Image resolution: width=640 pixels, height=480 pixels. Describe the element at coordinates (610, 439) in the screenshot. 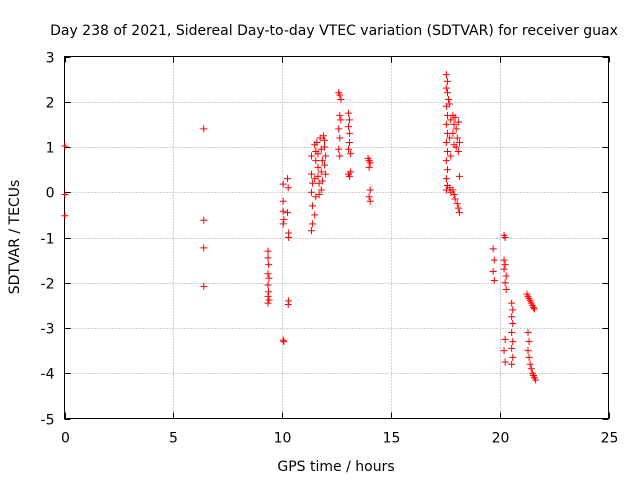

I see `x-tick-label: 25` at that location.